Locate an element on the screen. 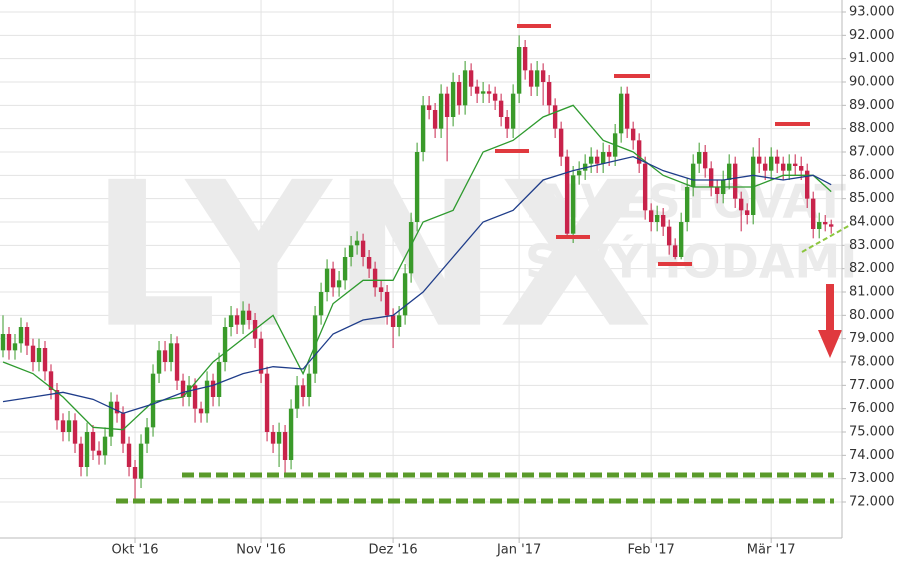  y-tick-label: 86.000 is located at coordinates (872, 175).